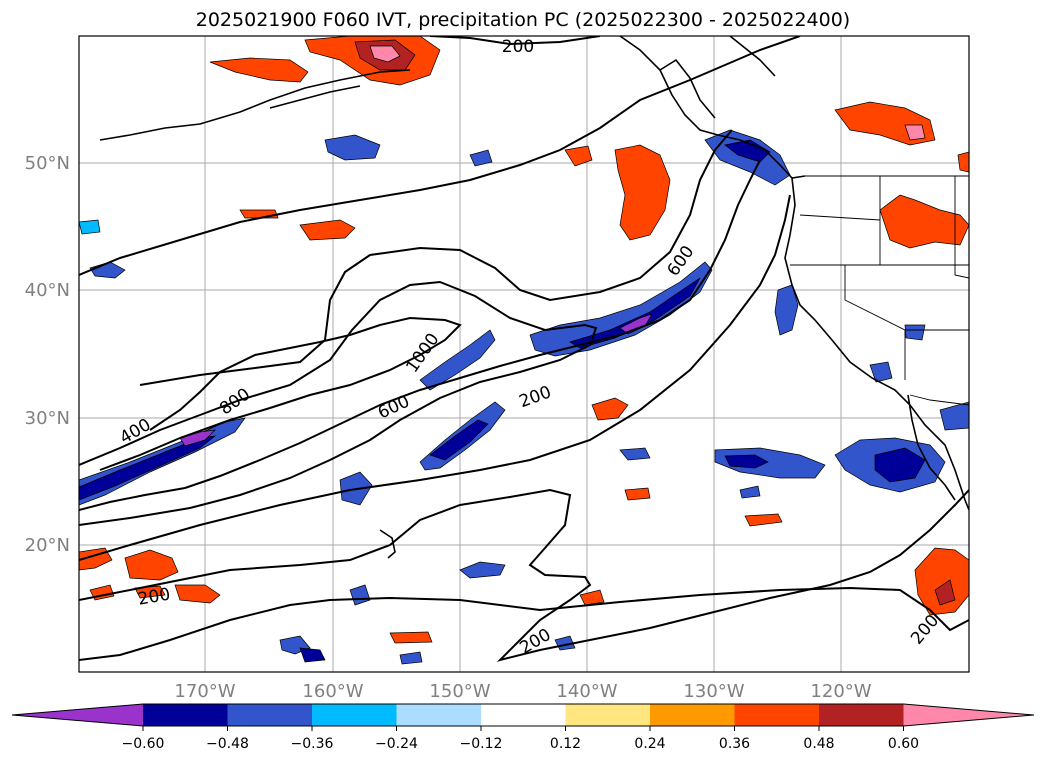 This screenshot has width=1047, height=765. I want to click on longitude-labels: 170°W 160°W 150°W 140°W 130°W 120°W, so click(522, 691).